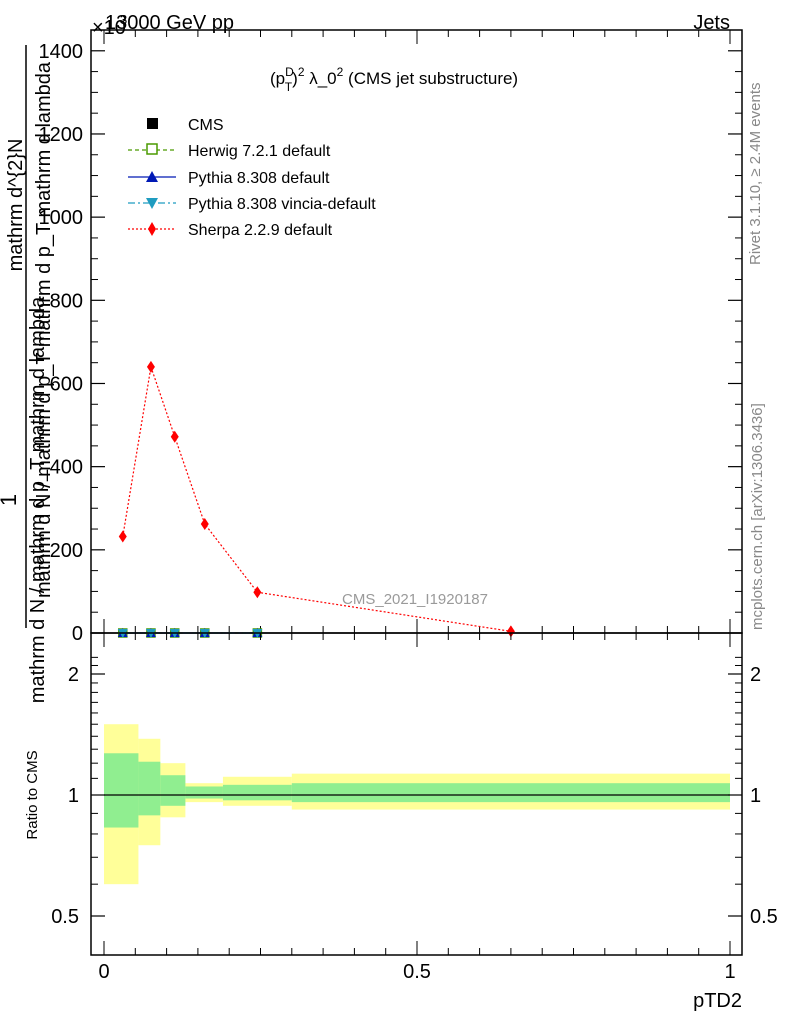  I want to click on legend-marker-cms, so click(152, 123).